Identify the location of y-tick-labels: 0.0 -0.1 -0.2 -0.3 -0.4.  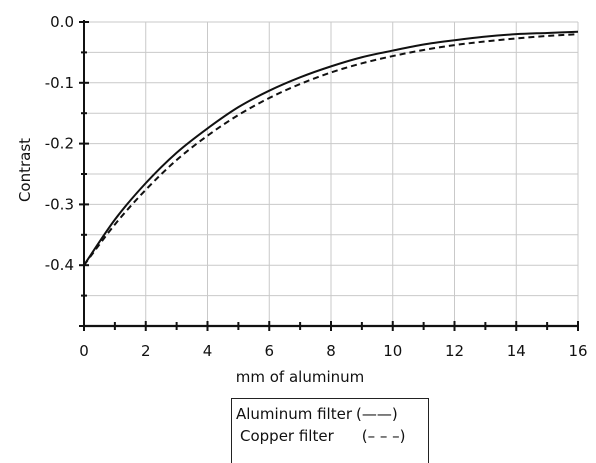
(59, 143).